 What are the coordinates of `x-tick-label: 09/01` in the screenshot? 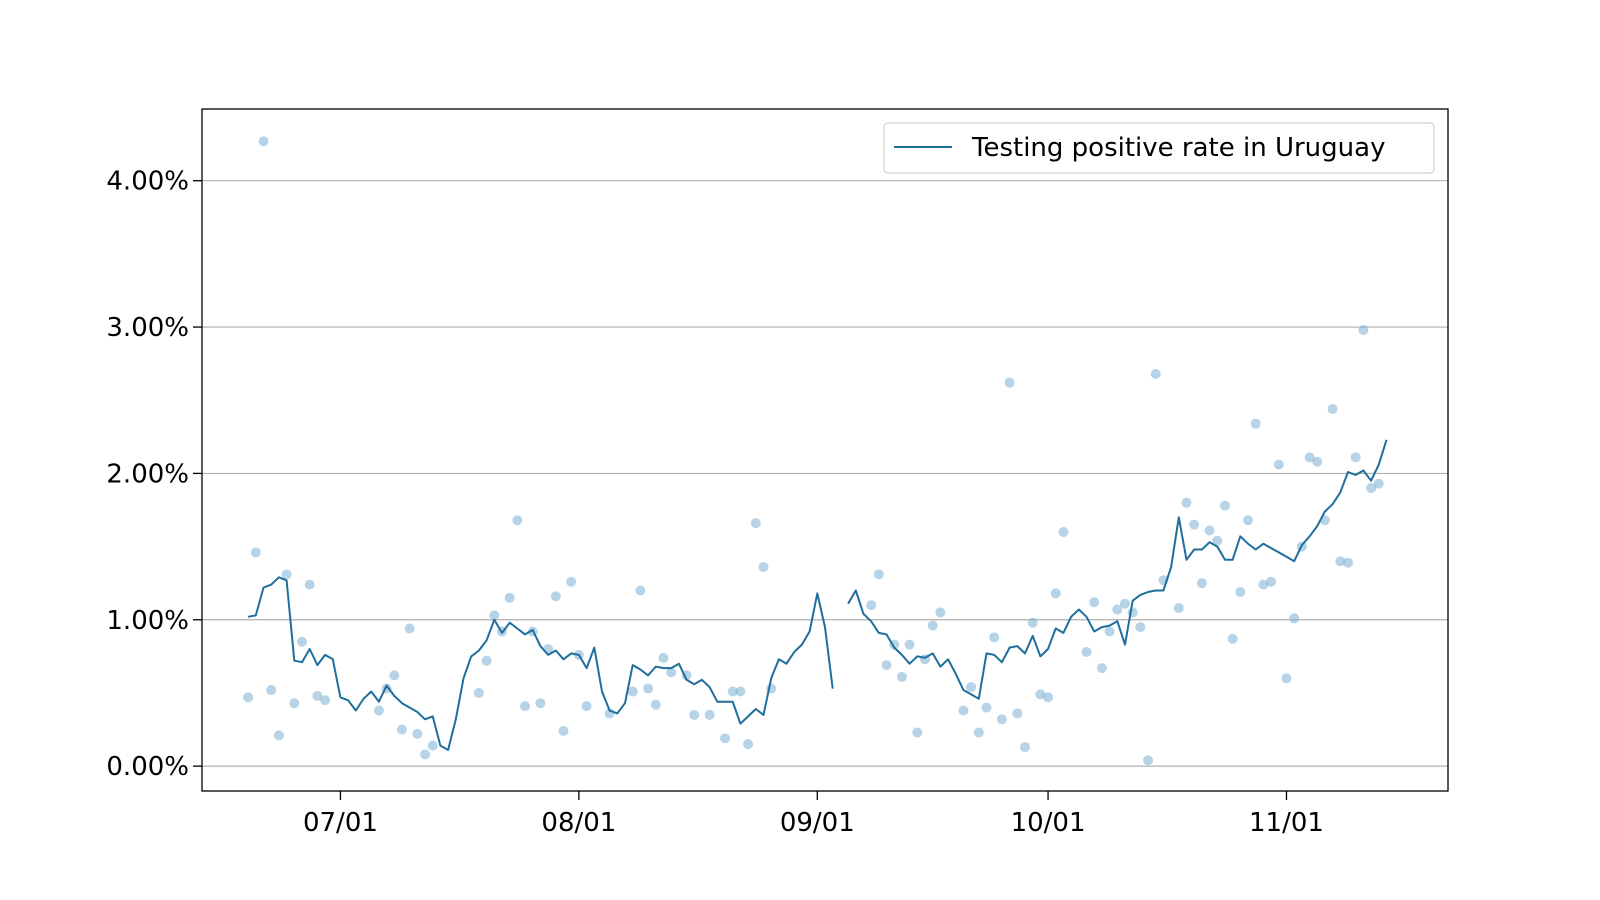 It's located at (817, 823).